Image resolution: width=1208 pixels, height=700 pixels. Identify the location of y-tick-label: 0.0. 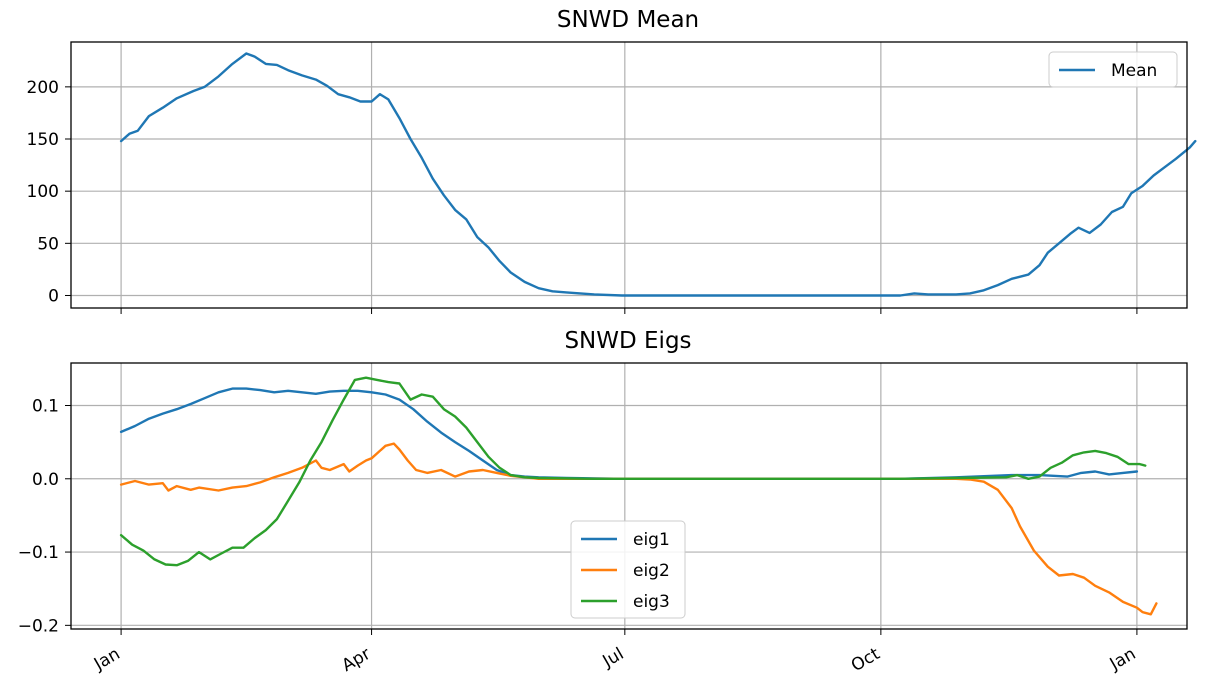
(45, 480).